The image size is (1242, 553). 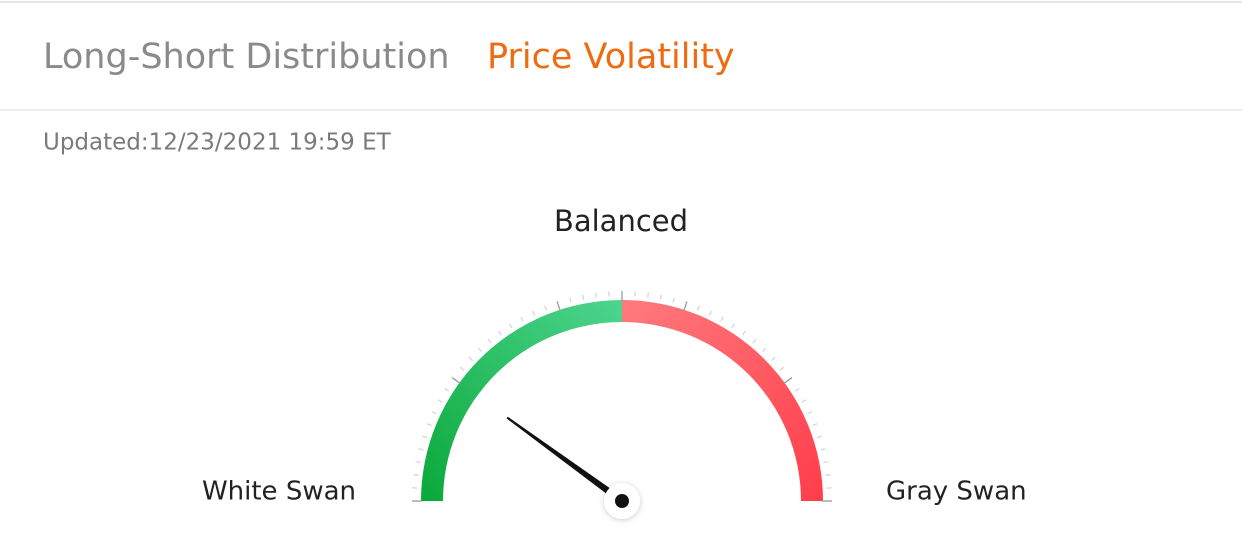 I want to click on needle-group, so click(x=565, y=460).